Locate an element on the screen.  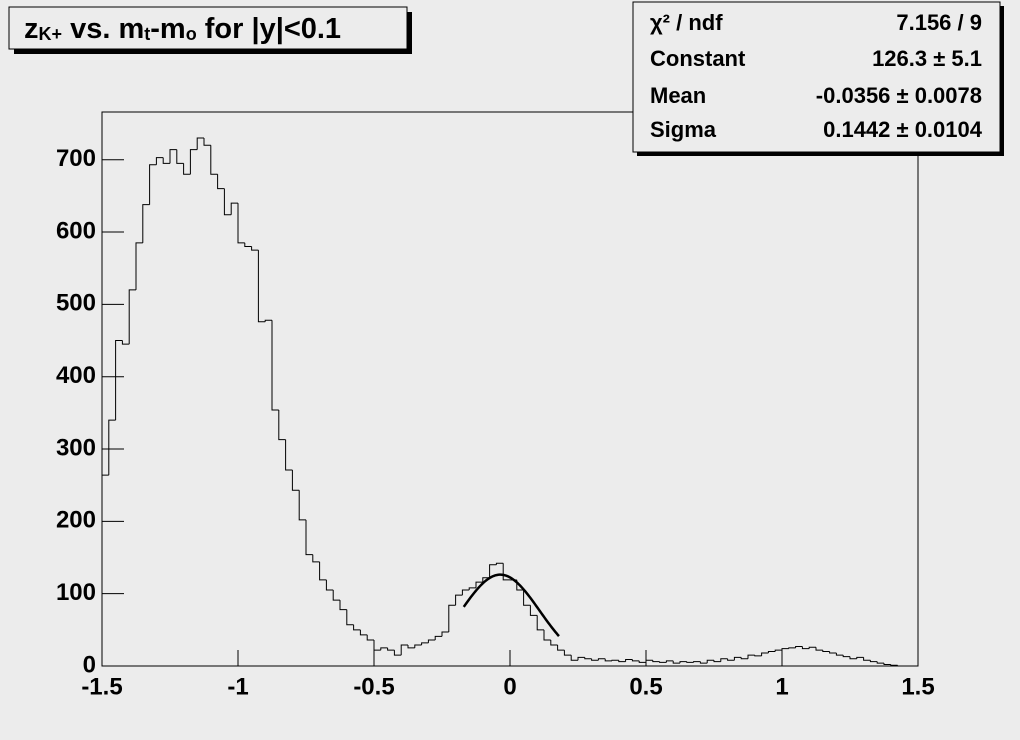
title-text: -m is located at coordinates (167, 29).